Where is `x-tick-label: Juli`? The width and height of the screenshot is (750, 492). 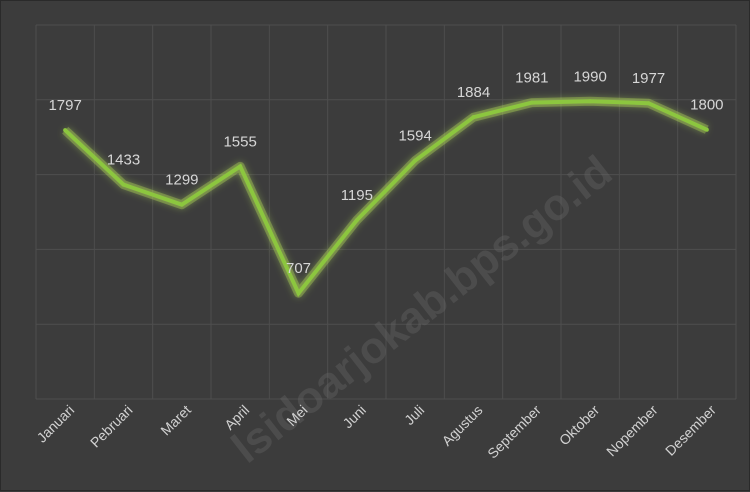 x-tick-label: Juli is located at coordinates (414, 415).